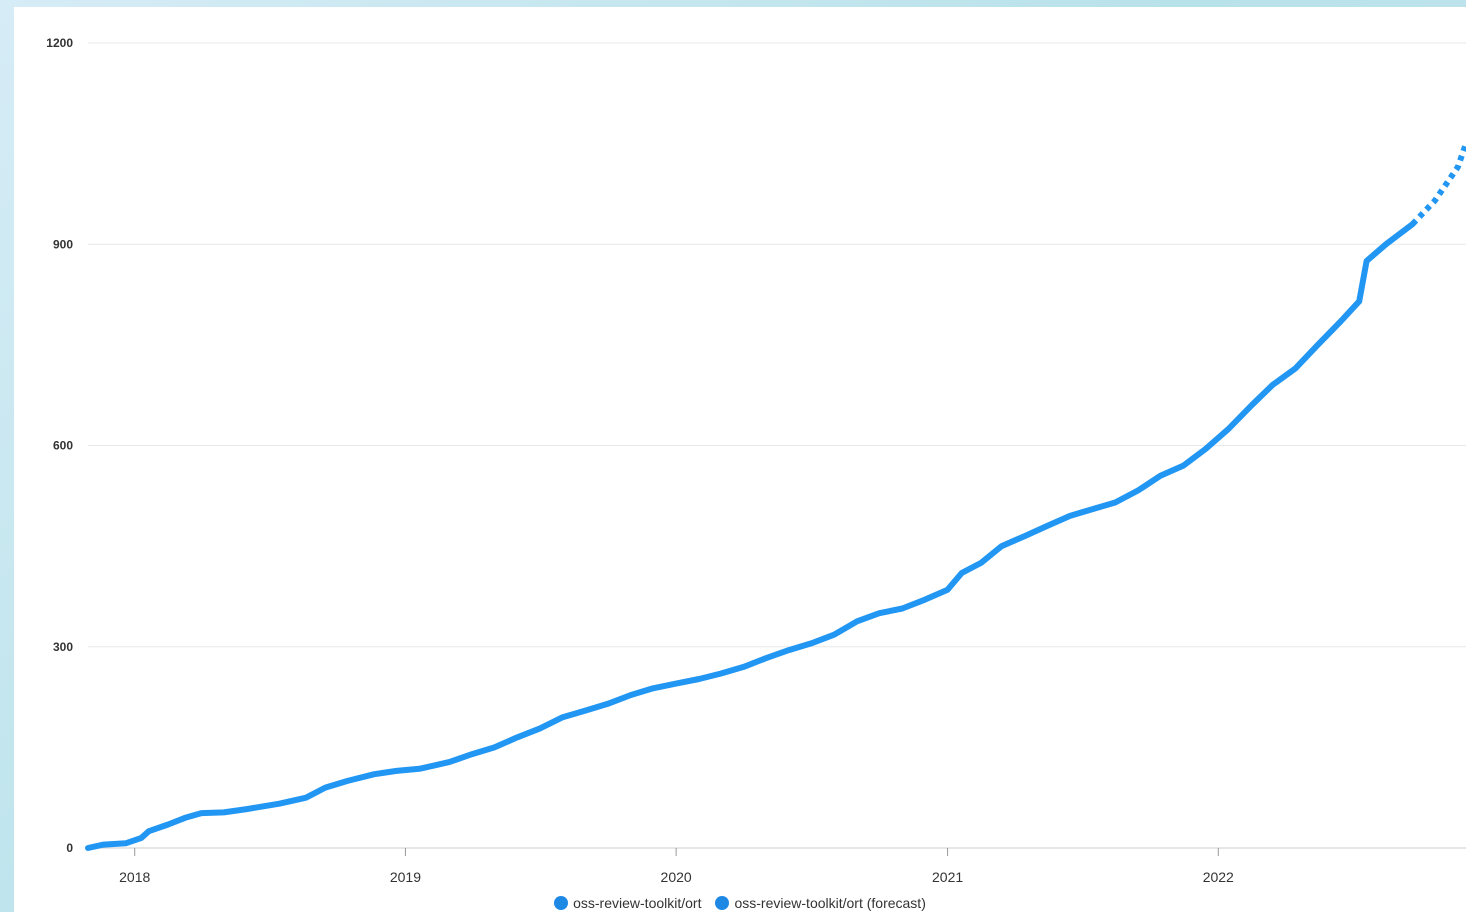  Describe the element at coordinates (63, 446) in the screenshot. I see `y-tick-label: 600` at that location.